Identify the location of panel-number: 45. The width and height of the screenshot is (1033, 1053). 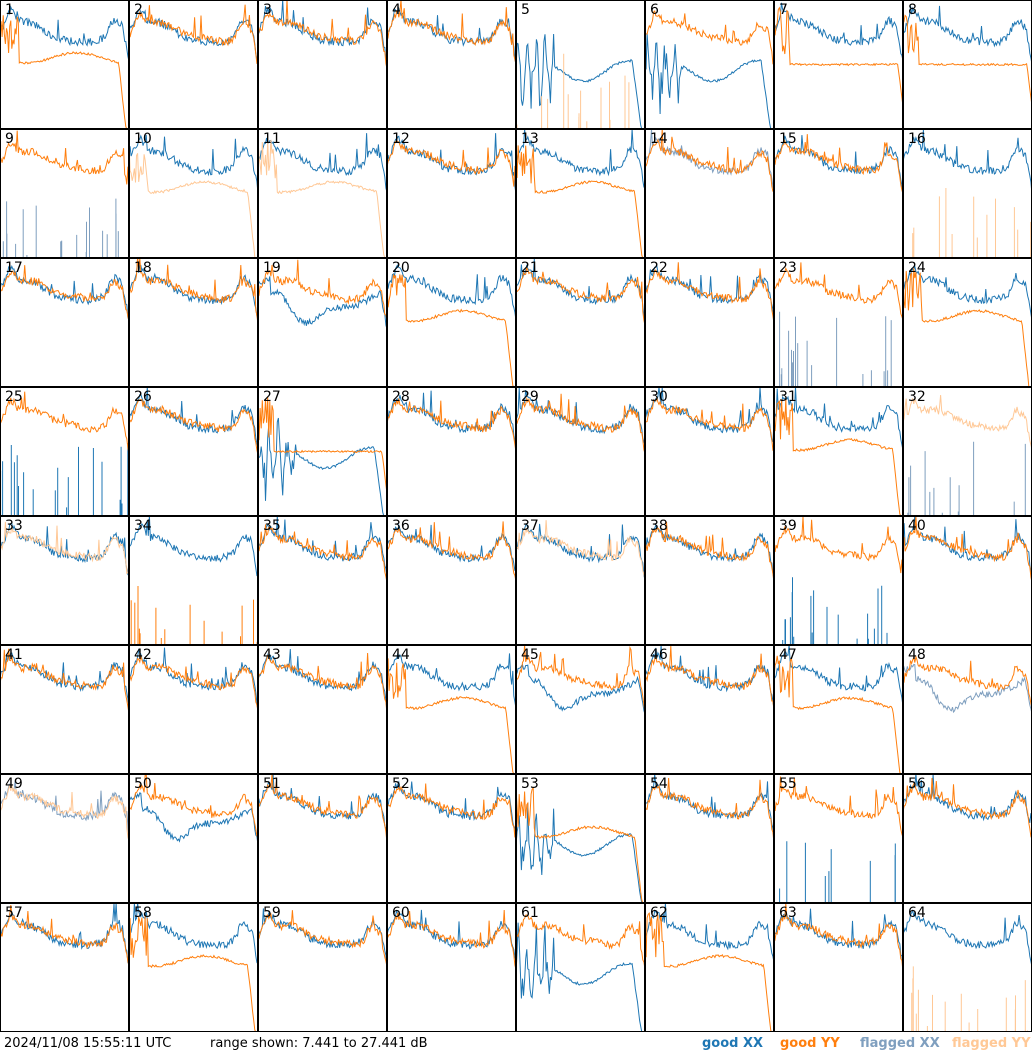
(530, 655).